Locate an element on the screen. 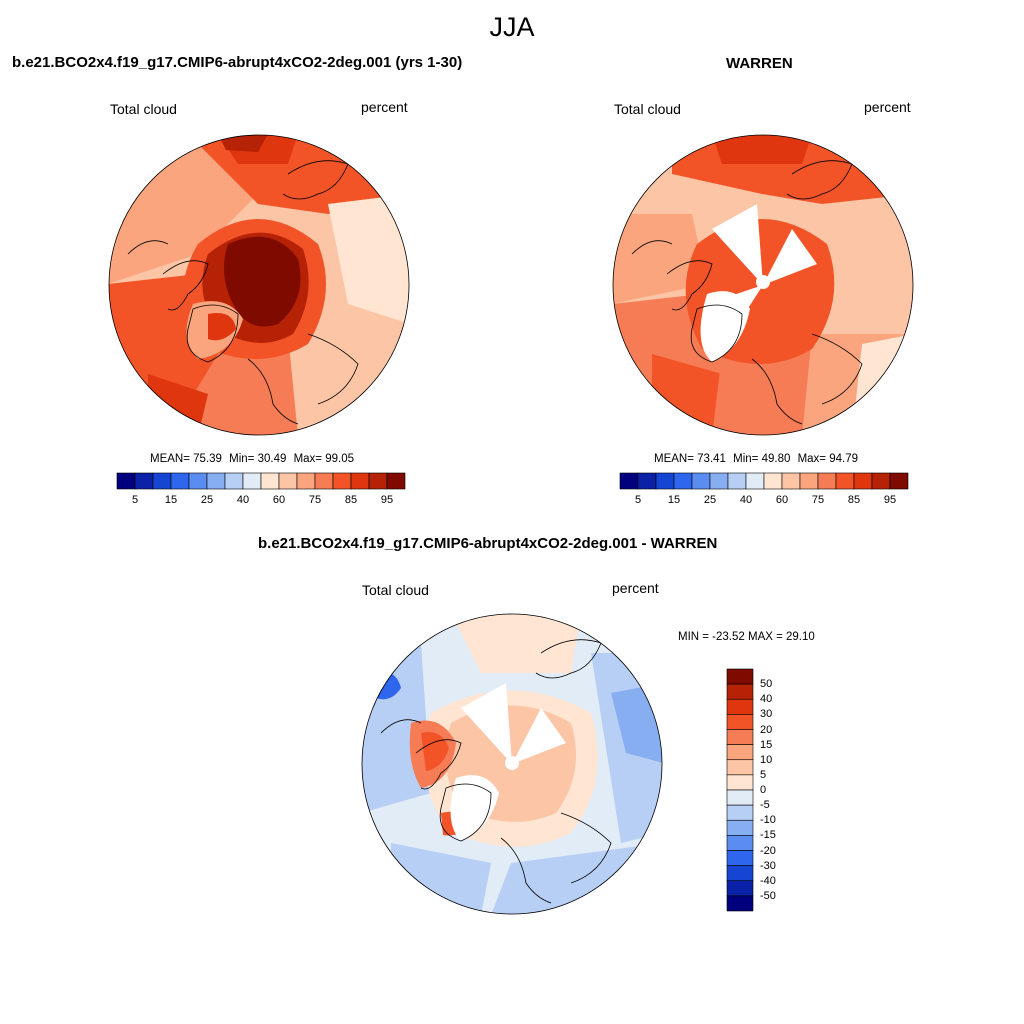  model-region-east-siberia is located at coordinates (368, 259).